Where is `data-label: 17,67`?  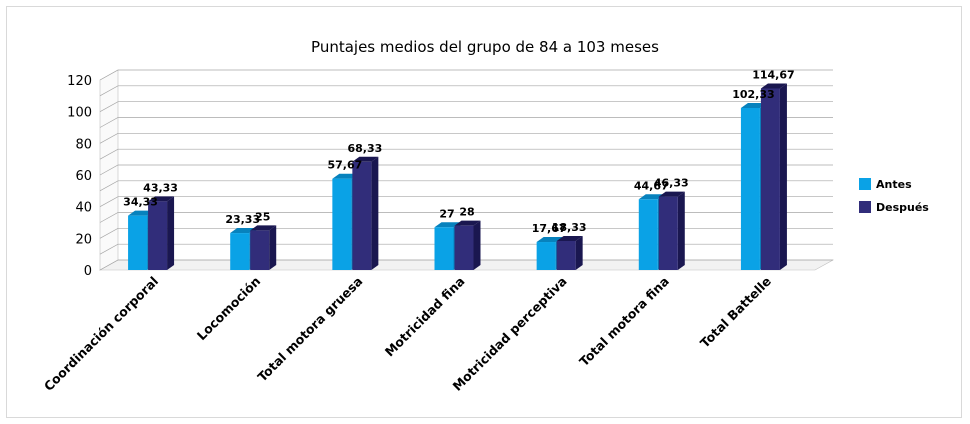
data-label: 17,67 is located at coordinates (549, 228).